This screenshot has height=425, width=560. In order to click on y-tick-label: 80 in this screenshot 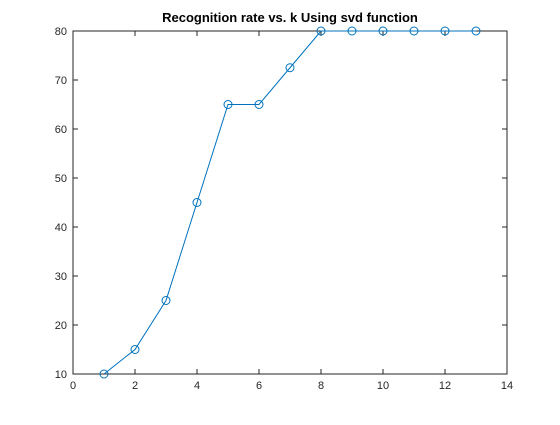, I will do `click(61, 32)`.